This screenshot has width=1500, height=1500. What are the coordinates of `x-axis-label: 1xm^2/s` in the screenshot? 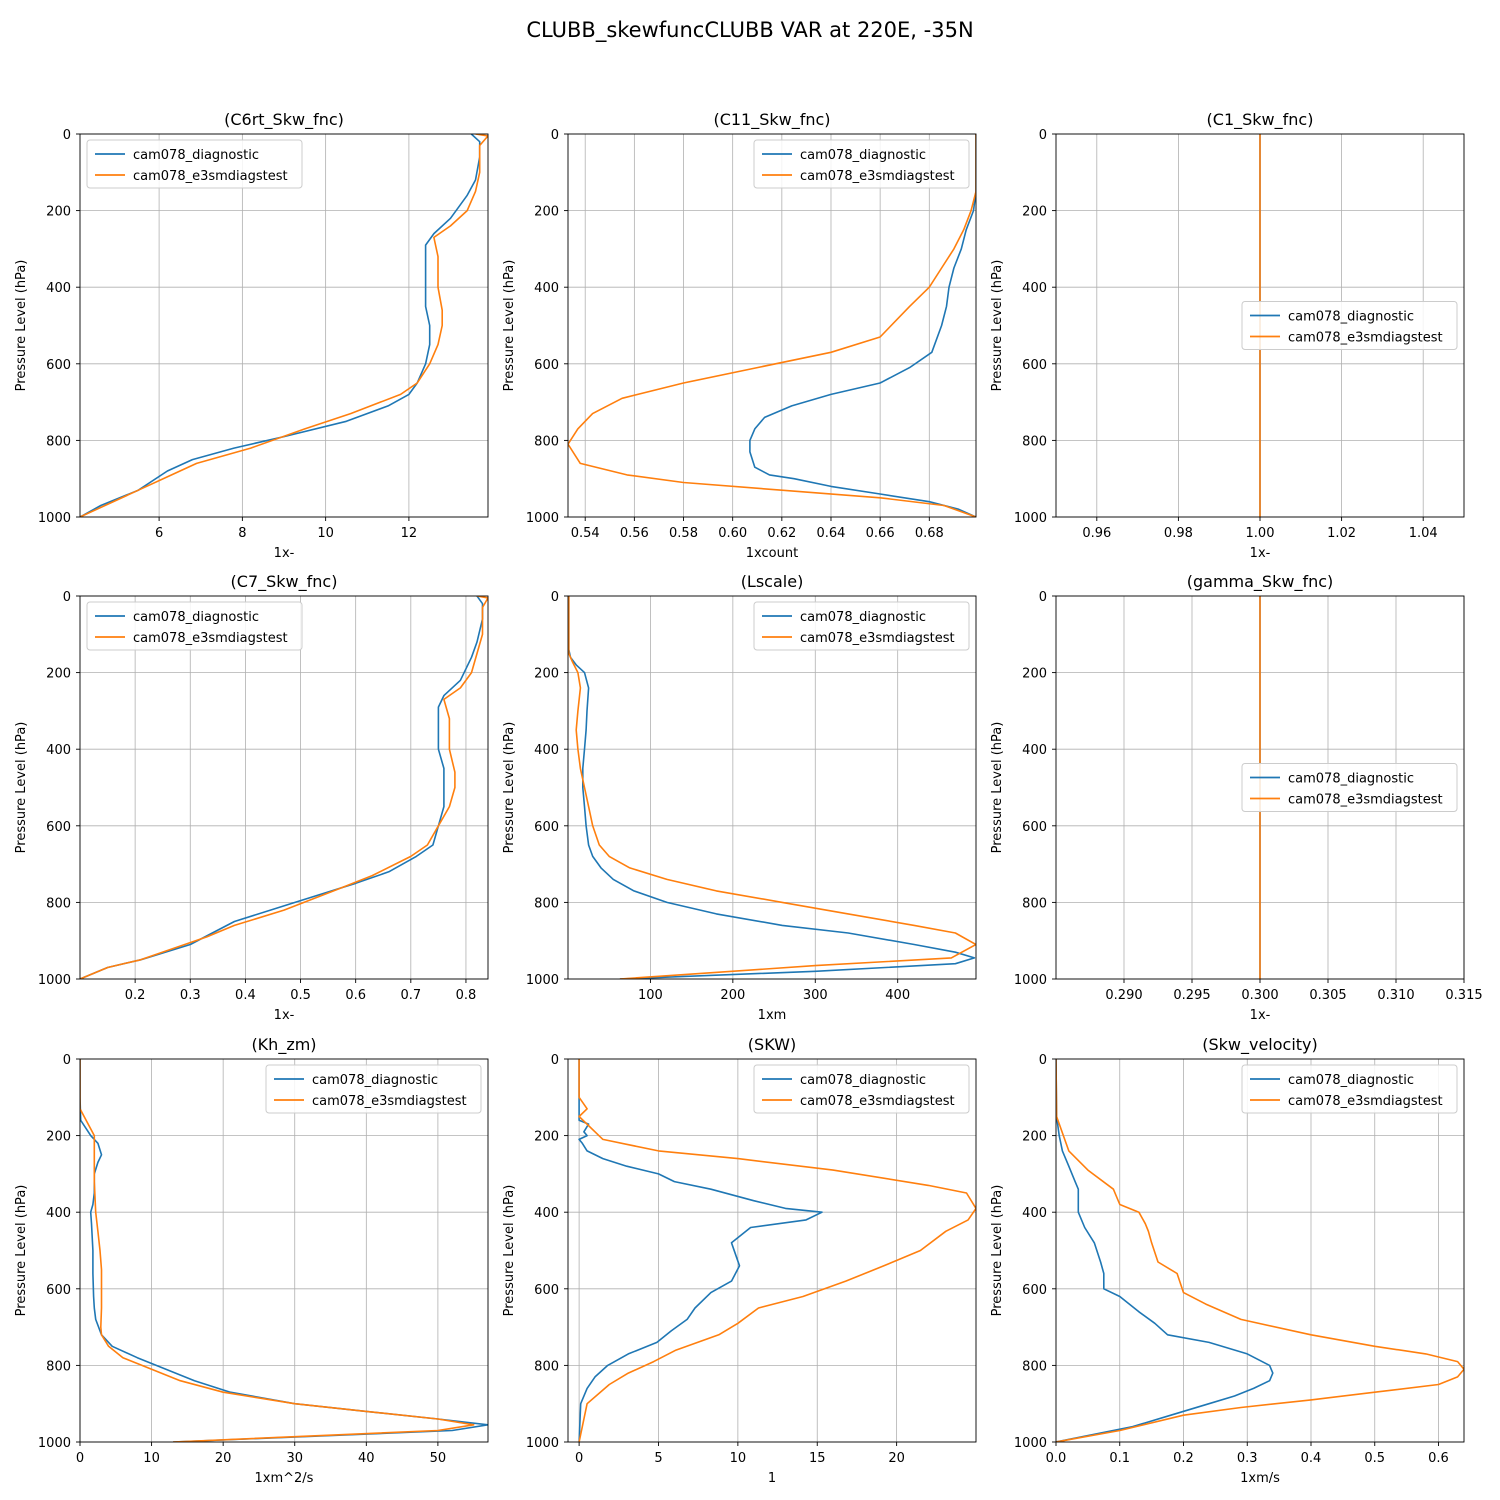 It's located at (284, 1478).